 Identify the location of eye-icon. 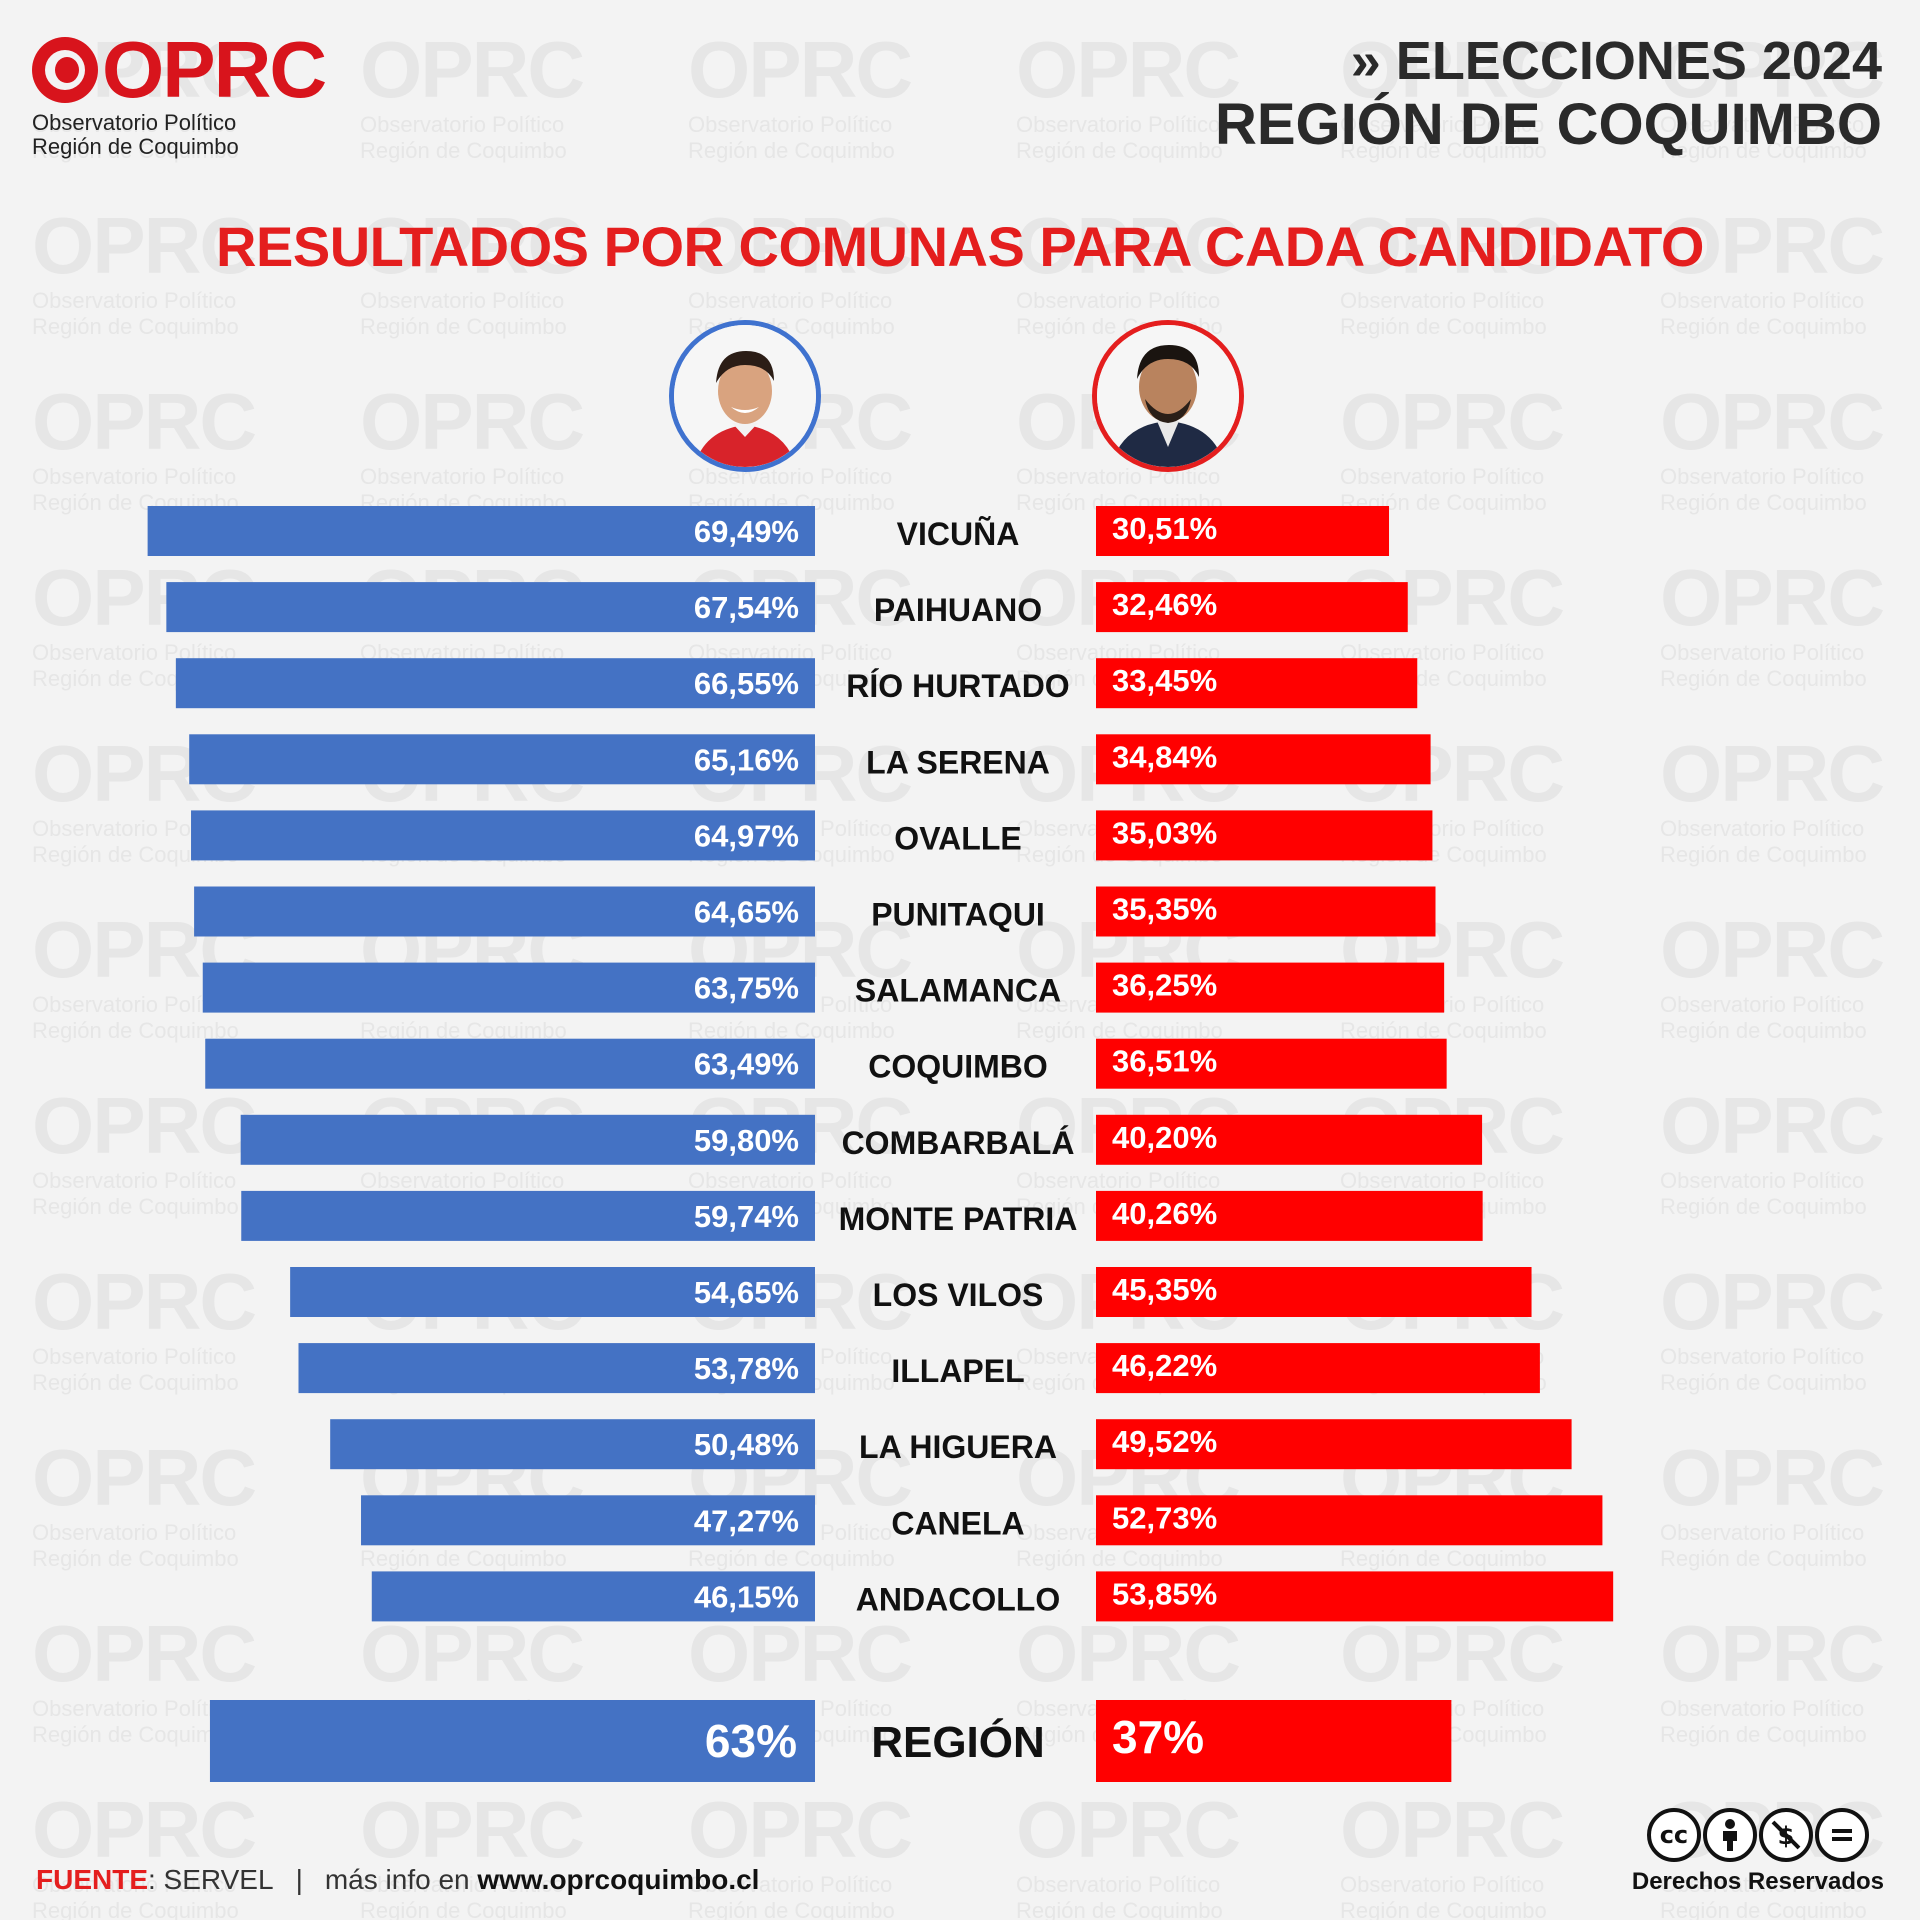
(65, 70).